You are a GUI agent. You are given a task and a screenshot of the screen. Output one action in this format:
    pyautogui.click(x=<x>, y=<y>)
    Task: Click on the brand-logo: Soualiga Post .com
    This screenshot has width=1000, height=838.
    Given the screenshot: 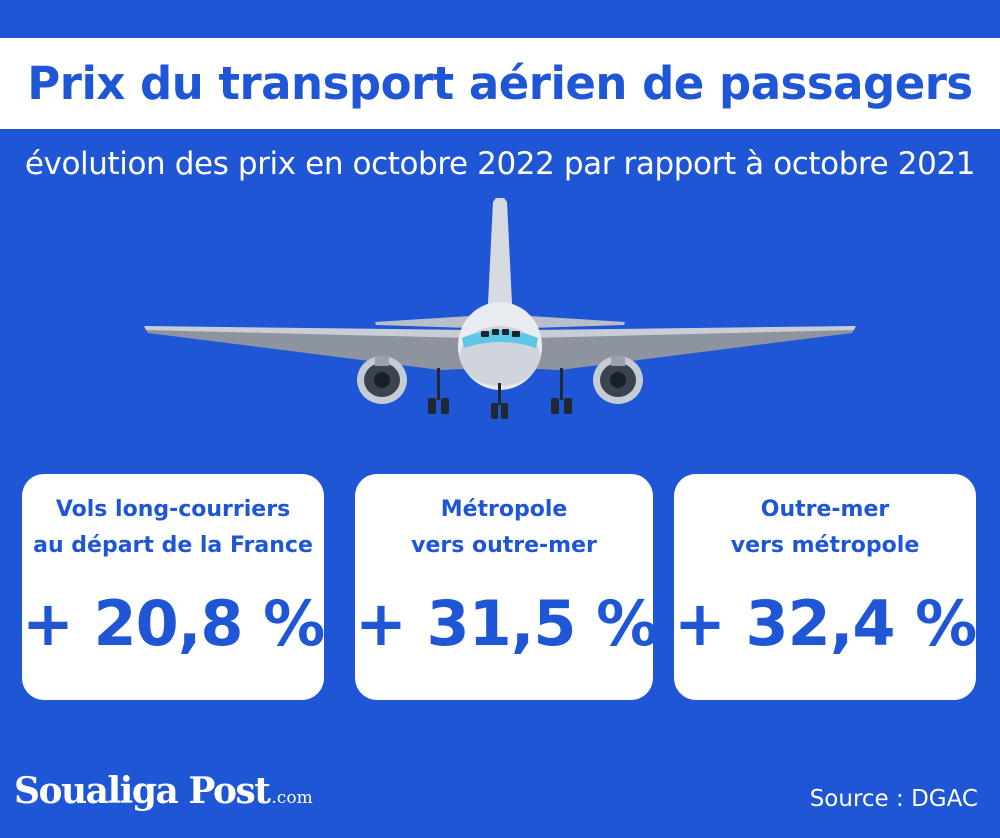 What is the action you would take?
    pyautogui.click(x=163, y=791)
    